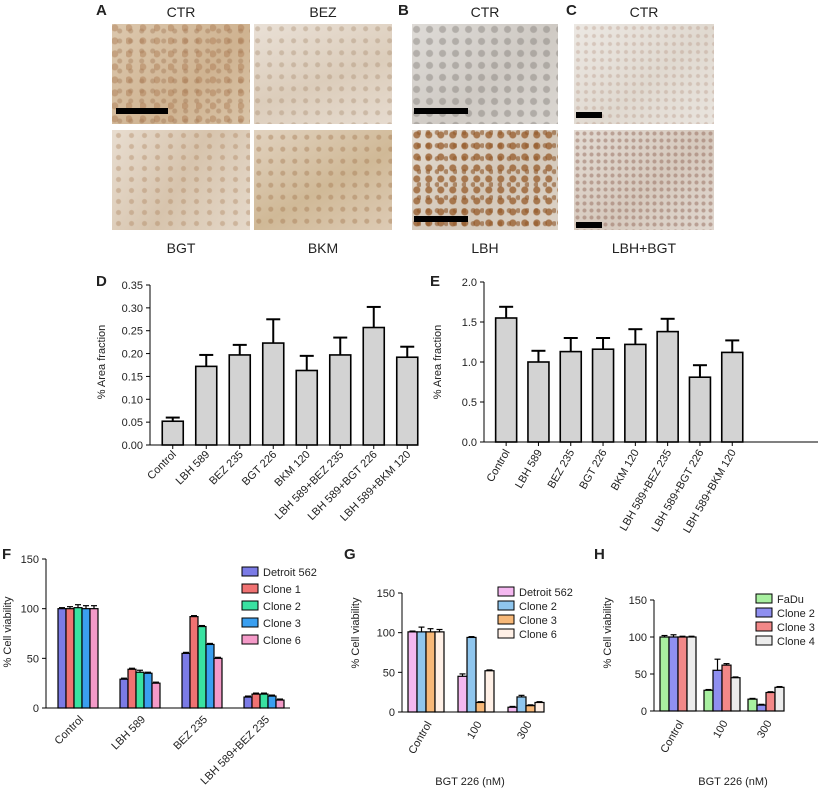  What do you see at coordinates (323, 248) in the screenshot?
I see `caption-a-bkm: BKM` at bounding box center [323, 248].